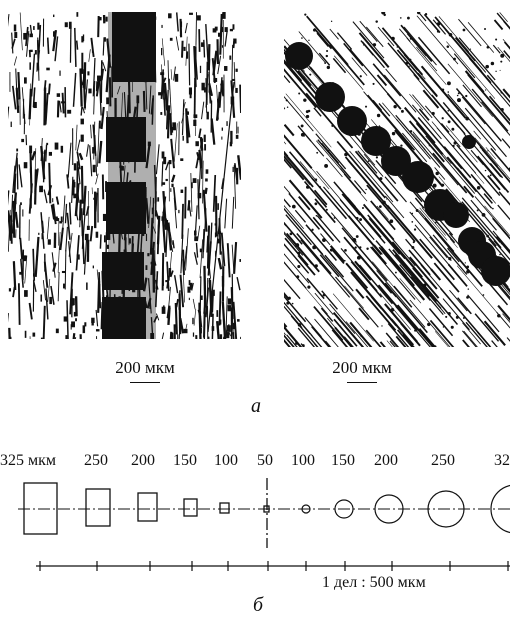 This screenshot has height=620, width=510. I want to click on size-label-200-left: 200, so click(143, 460).